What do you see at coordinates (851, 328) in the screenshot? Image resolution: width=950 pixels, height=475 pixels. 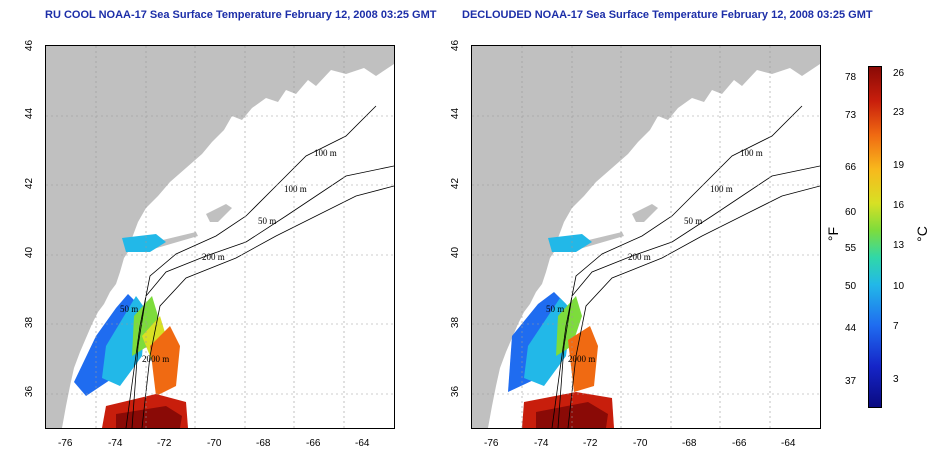 I see `colorbar-f-tick: 44` at bounding box center [851, 328].